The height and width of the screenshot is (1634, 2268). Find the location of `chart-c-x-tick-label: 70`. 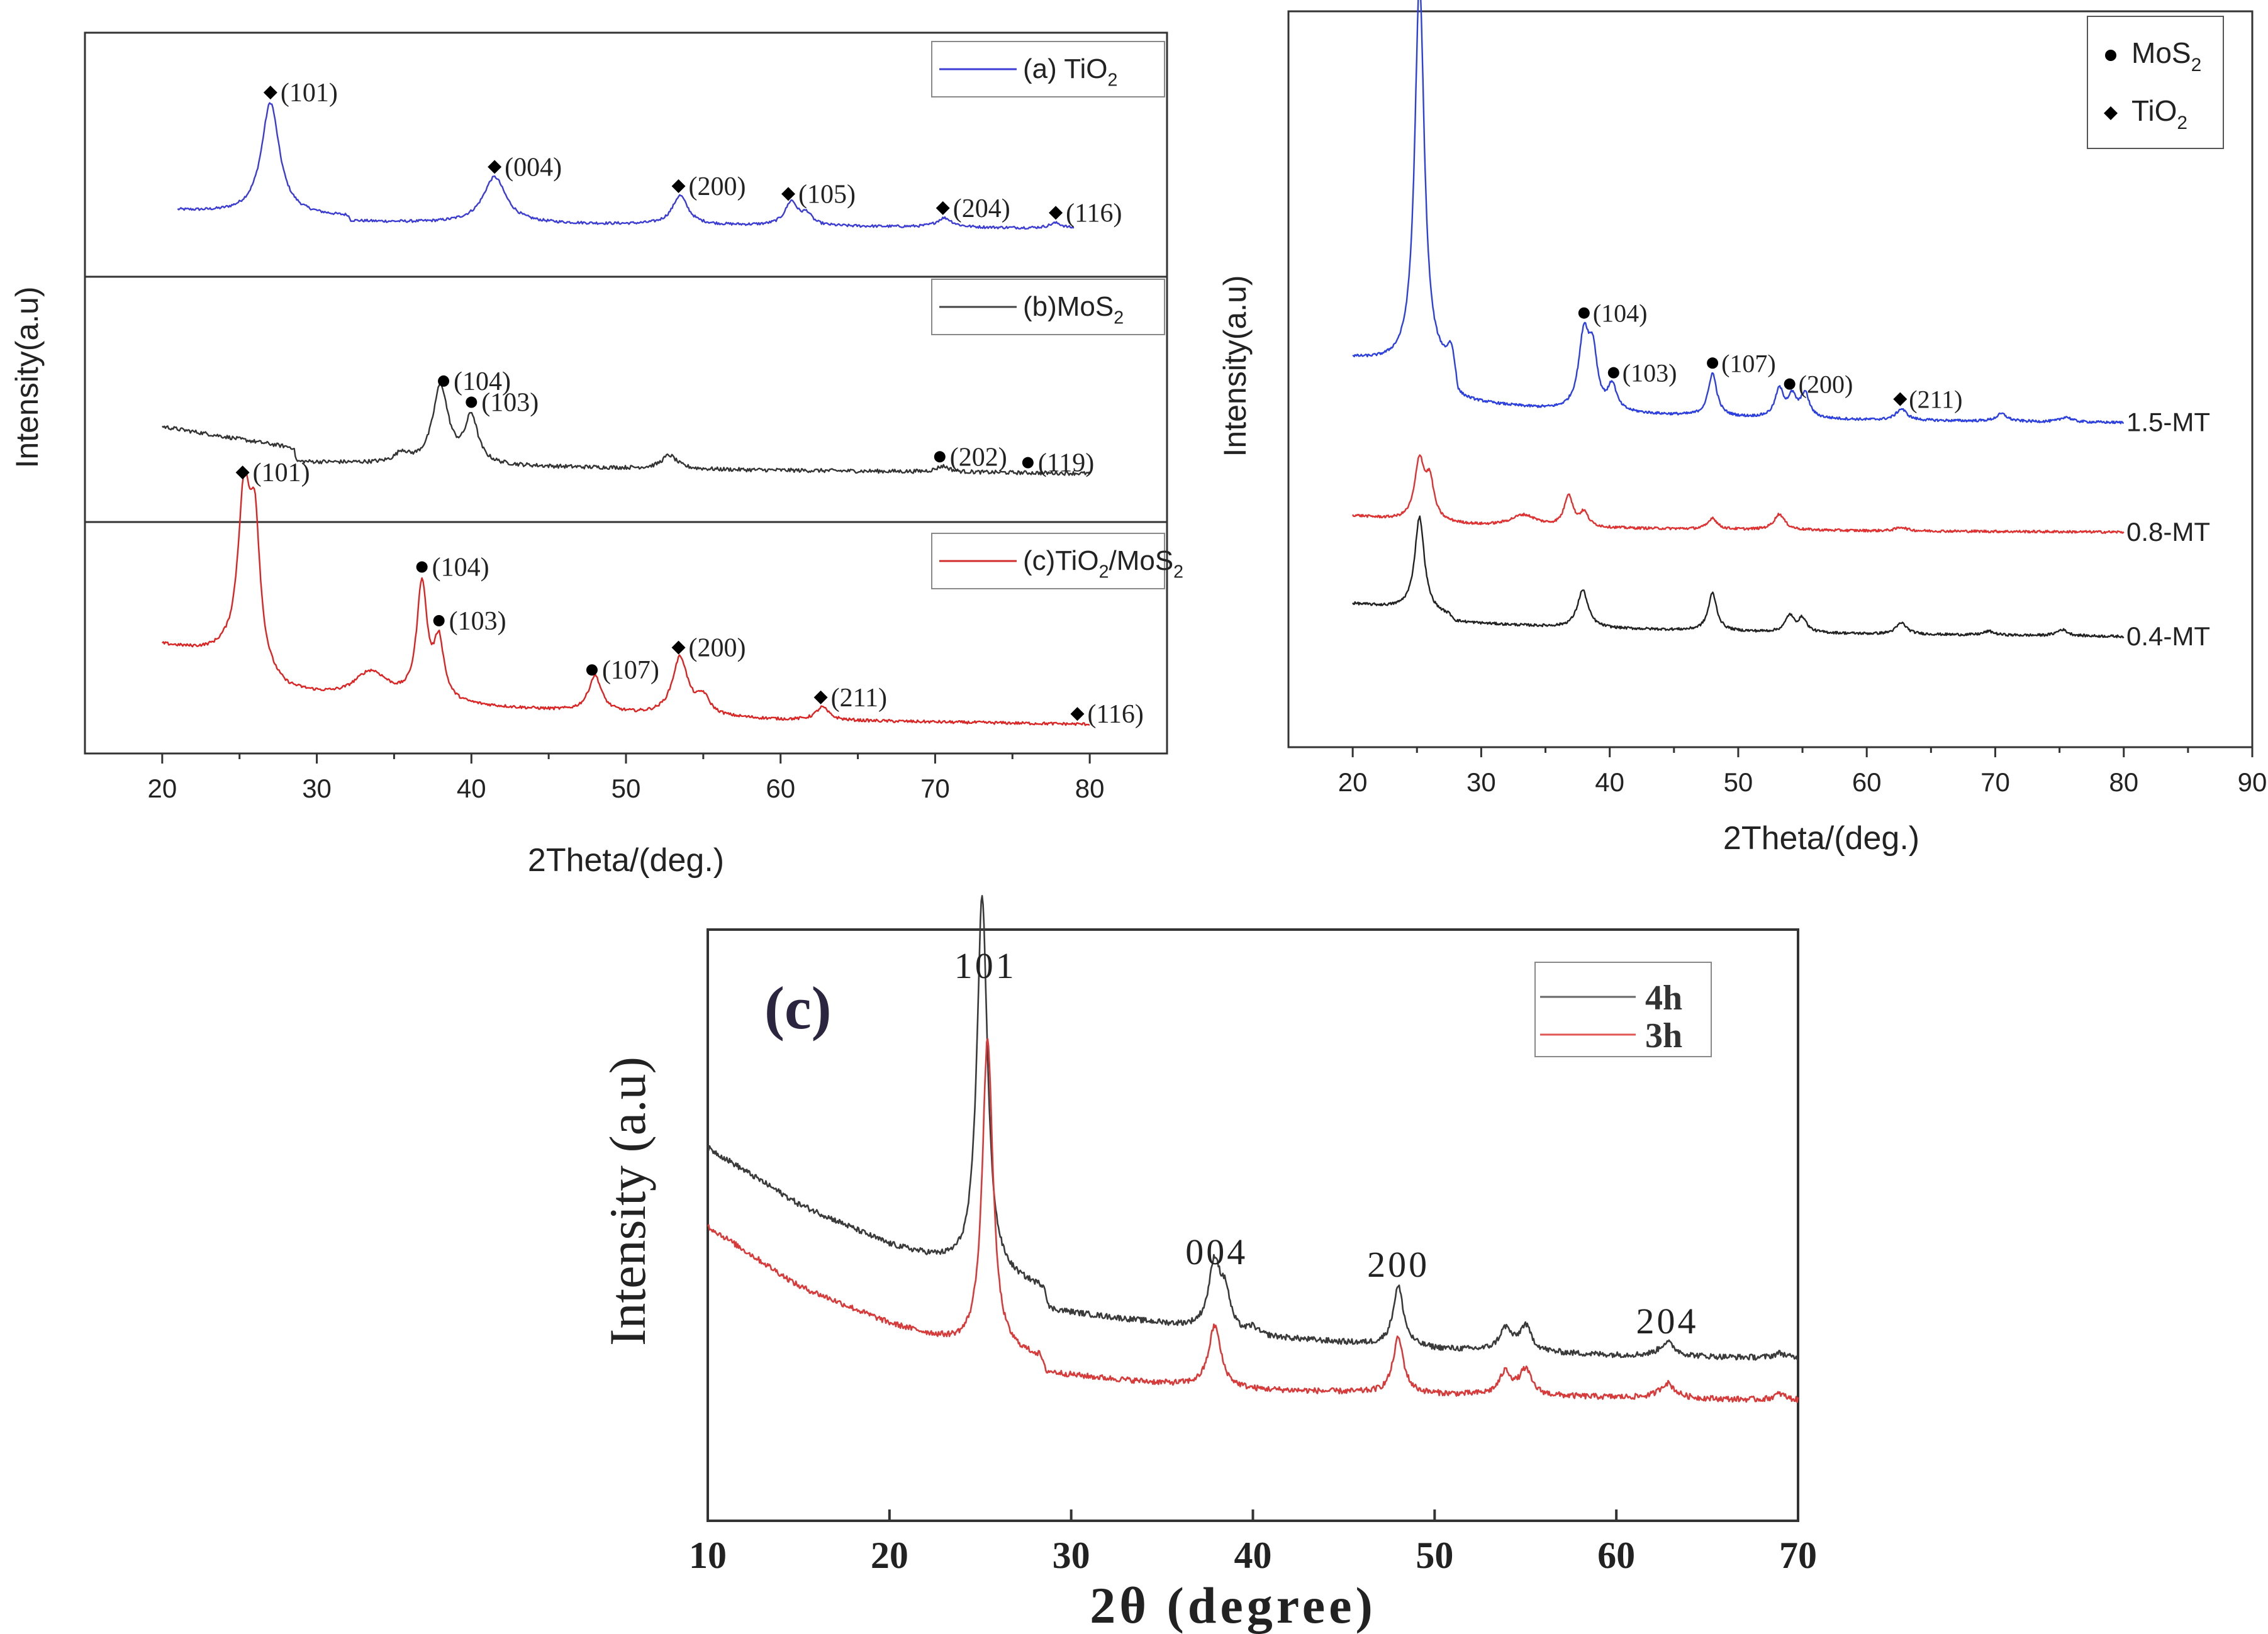

chart-c-x-tick-label: 70 is located at coordinates (1798, 1555).